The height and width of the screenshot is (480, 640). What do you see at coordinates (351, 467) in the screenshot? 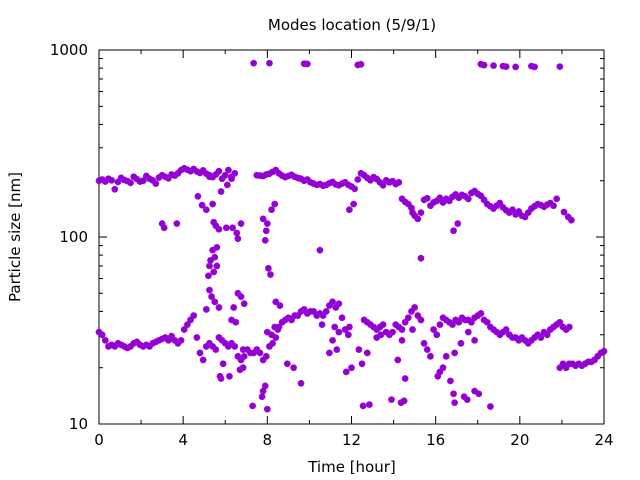
I see `x-axis-label: Time [hour]` at bounding box center [351, 467].